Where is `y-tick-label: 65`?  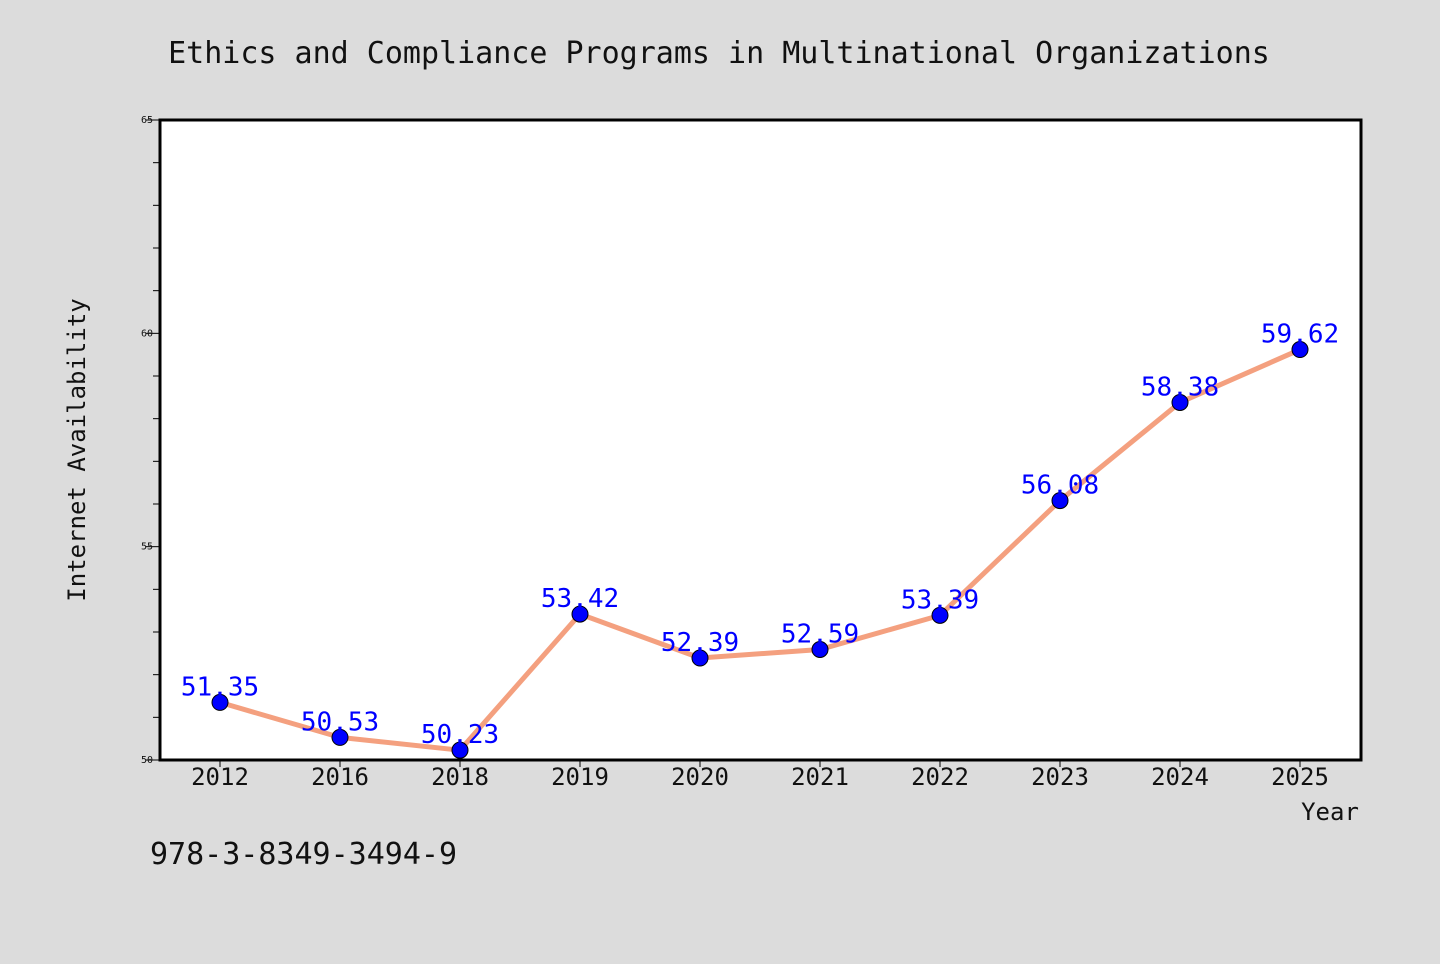 y-tick-label: 65 is located at coordinates (147, 120).